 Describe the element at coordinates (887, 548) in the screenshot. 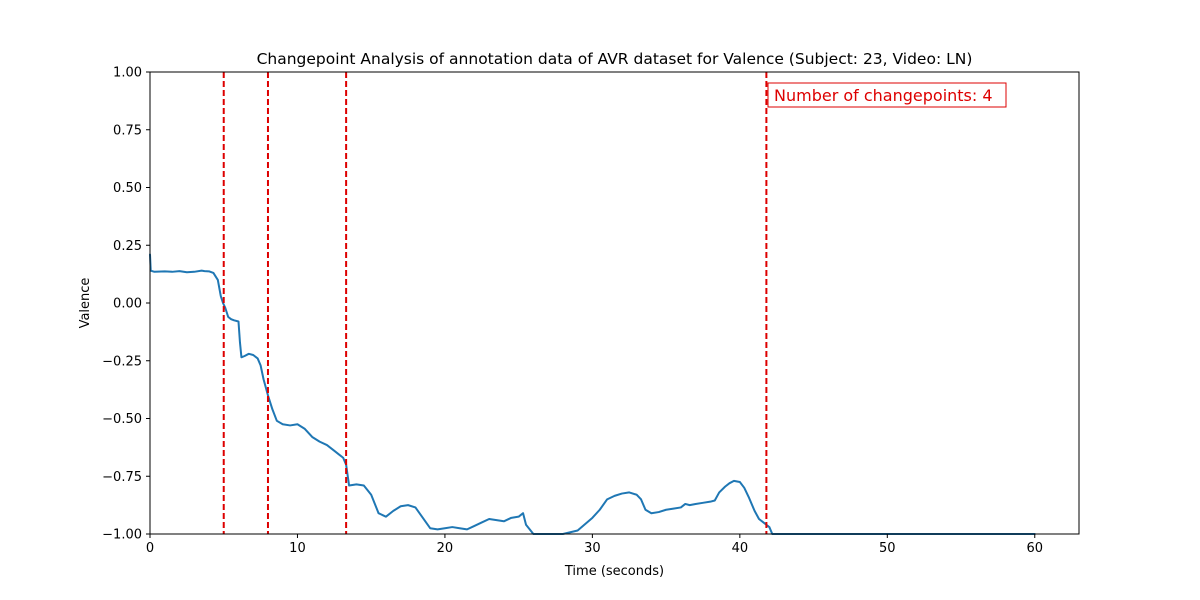

I see `x-tick-label: 50` at that location.